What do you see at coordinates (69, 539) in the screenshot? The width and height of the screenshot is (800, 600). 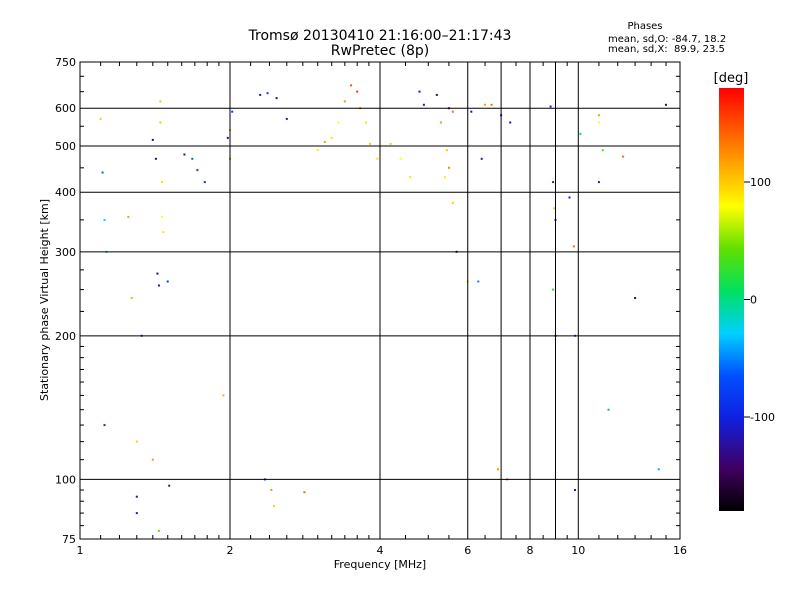 I see `y-tick-label: 75` at bounding box center [69, 539].